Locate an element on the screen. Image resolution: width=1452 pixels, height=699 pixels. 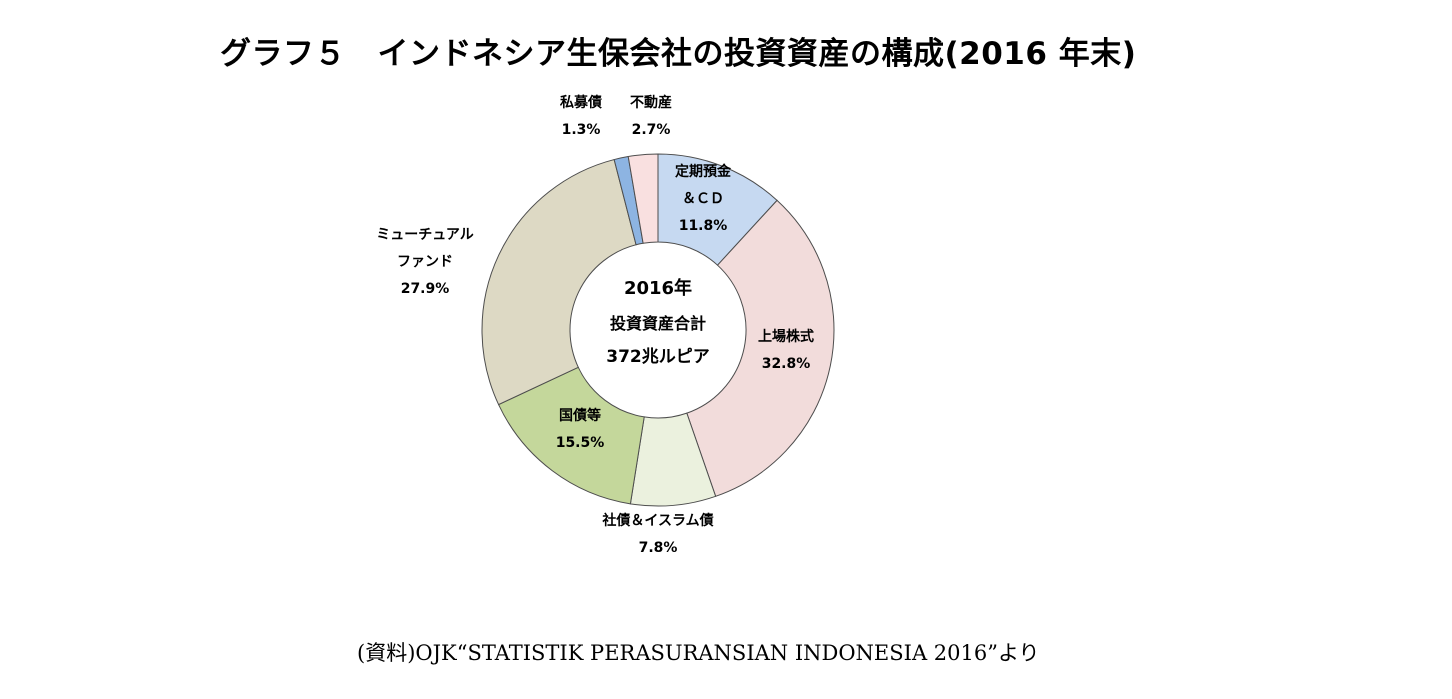
slice-value-label-0: 11.8% is located at coordinates (703, 226).